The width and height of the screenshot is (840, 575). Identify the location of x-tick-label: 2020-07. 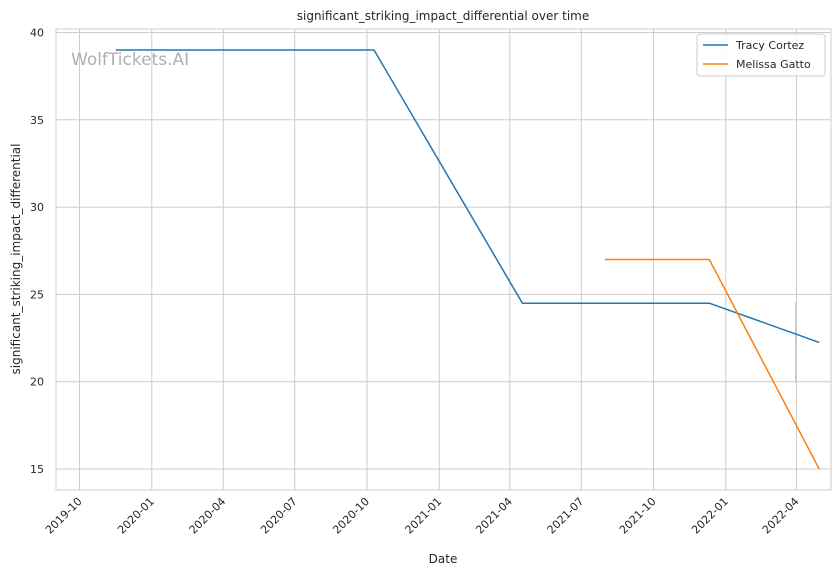
(279, 516).